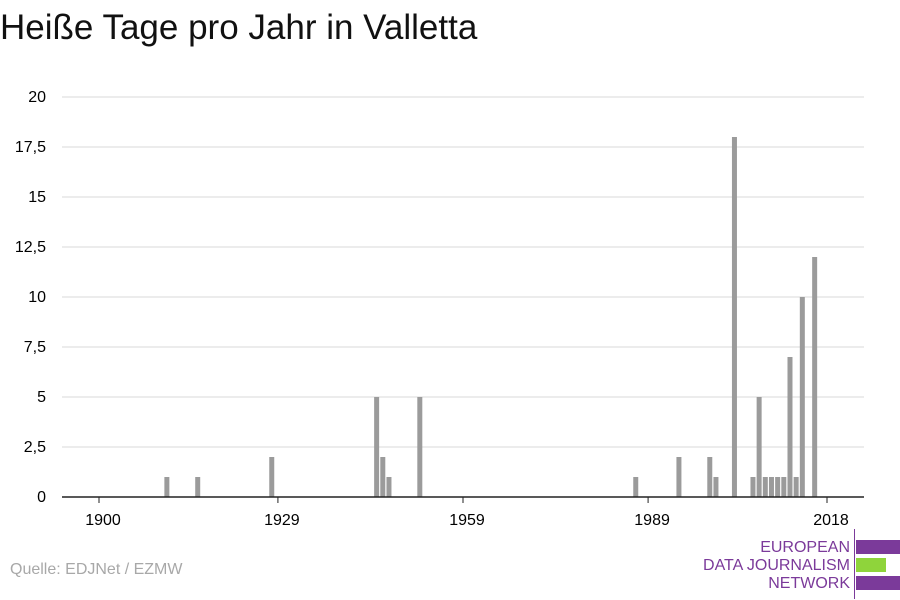  What do you see at coordinates (35, 347) in the screenshot?
I see `y-tick-label: 7,5` at bounding box center [35, 347].